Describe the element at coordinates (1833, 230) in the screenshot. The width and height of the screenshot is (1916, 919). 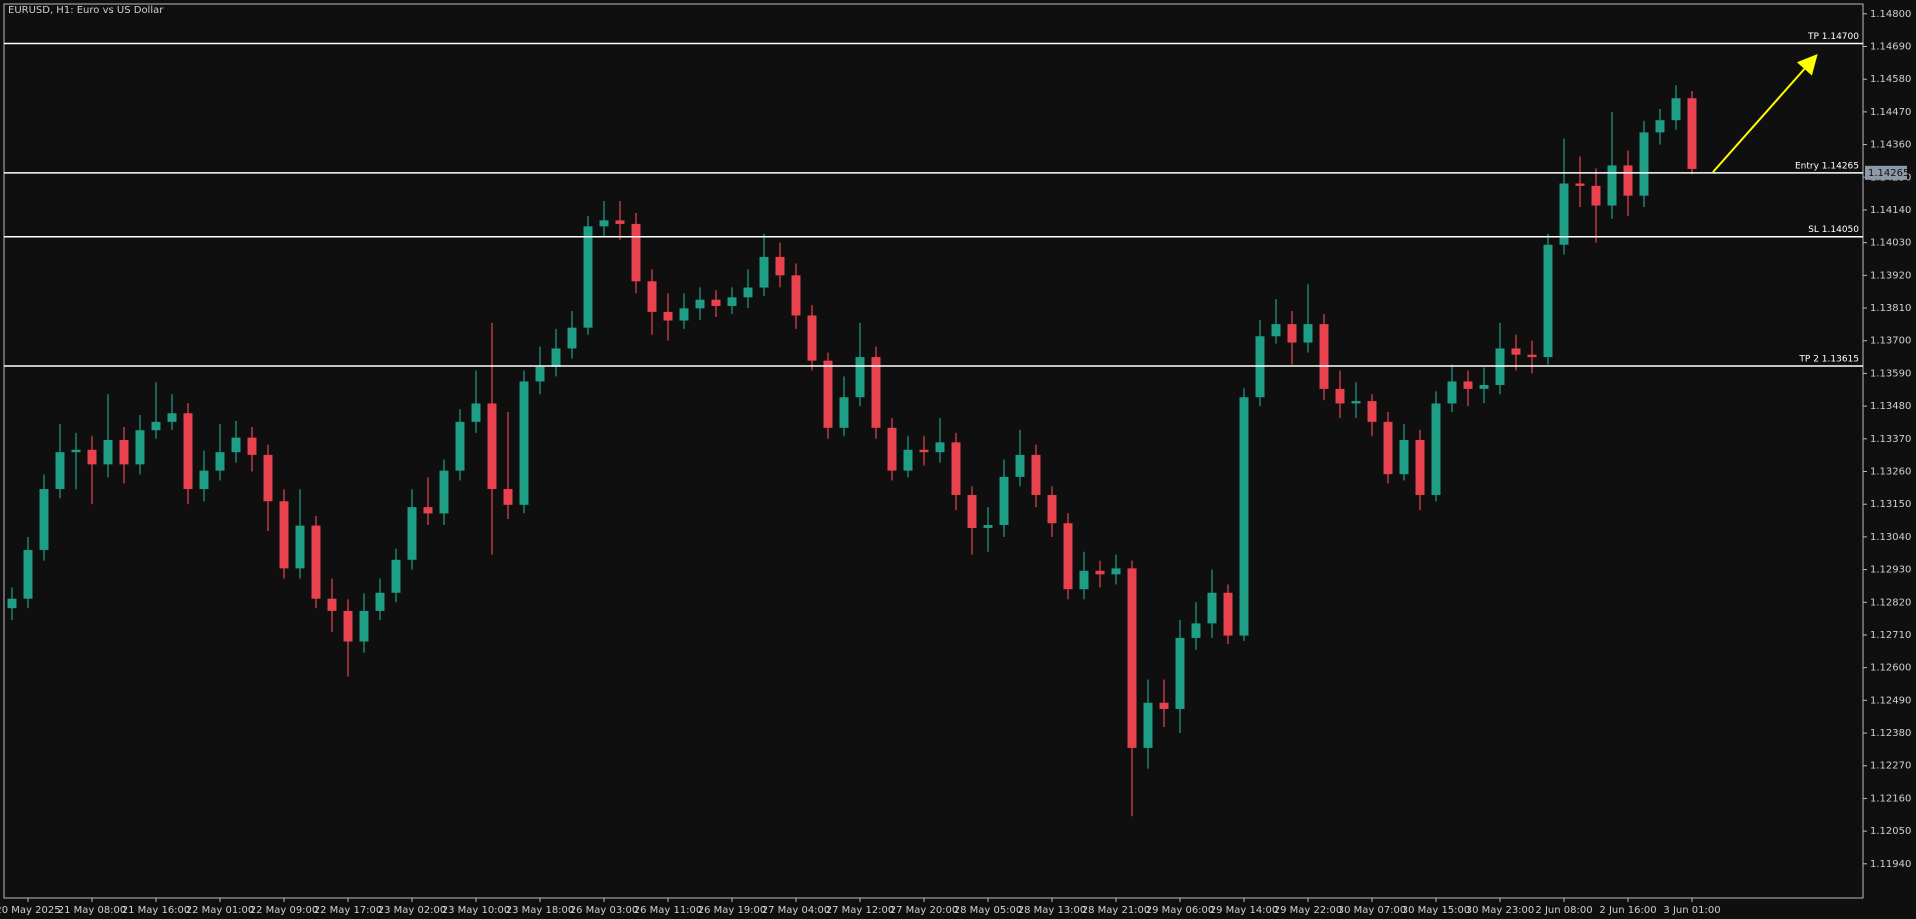
I see `level-label: SL 1.14050` at that location.